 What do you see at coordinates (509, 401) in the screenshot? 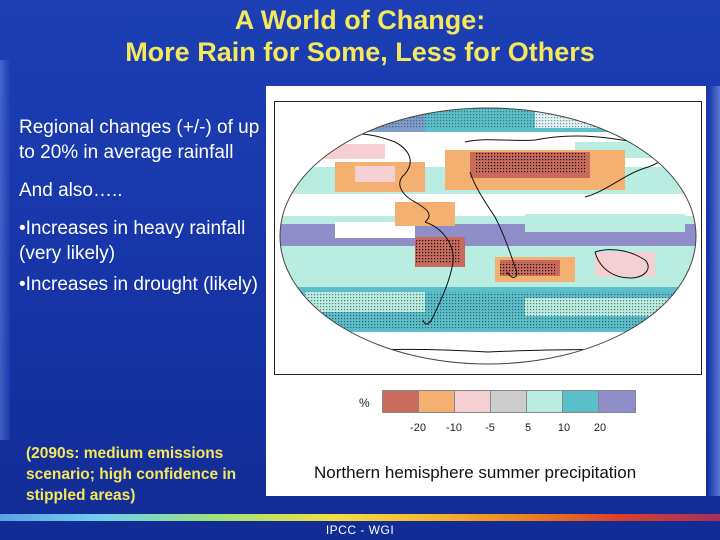
I see `legend-swatch-neutral` at bounding box center [509, 401].